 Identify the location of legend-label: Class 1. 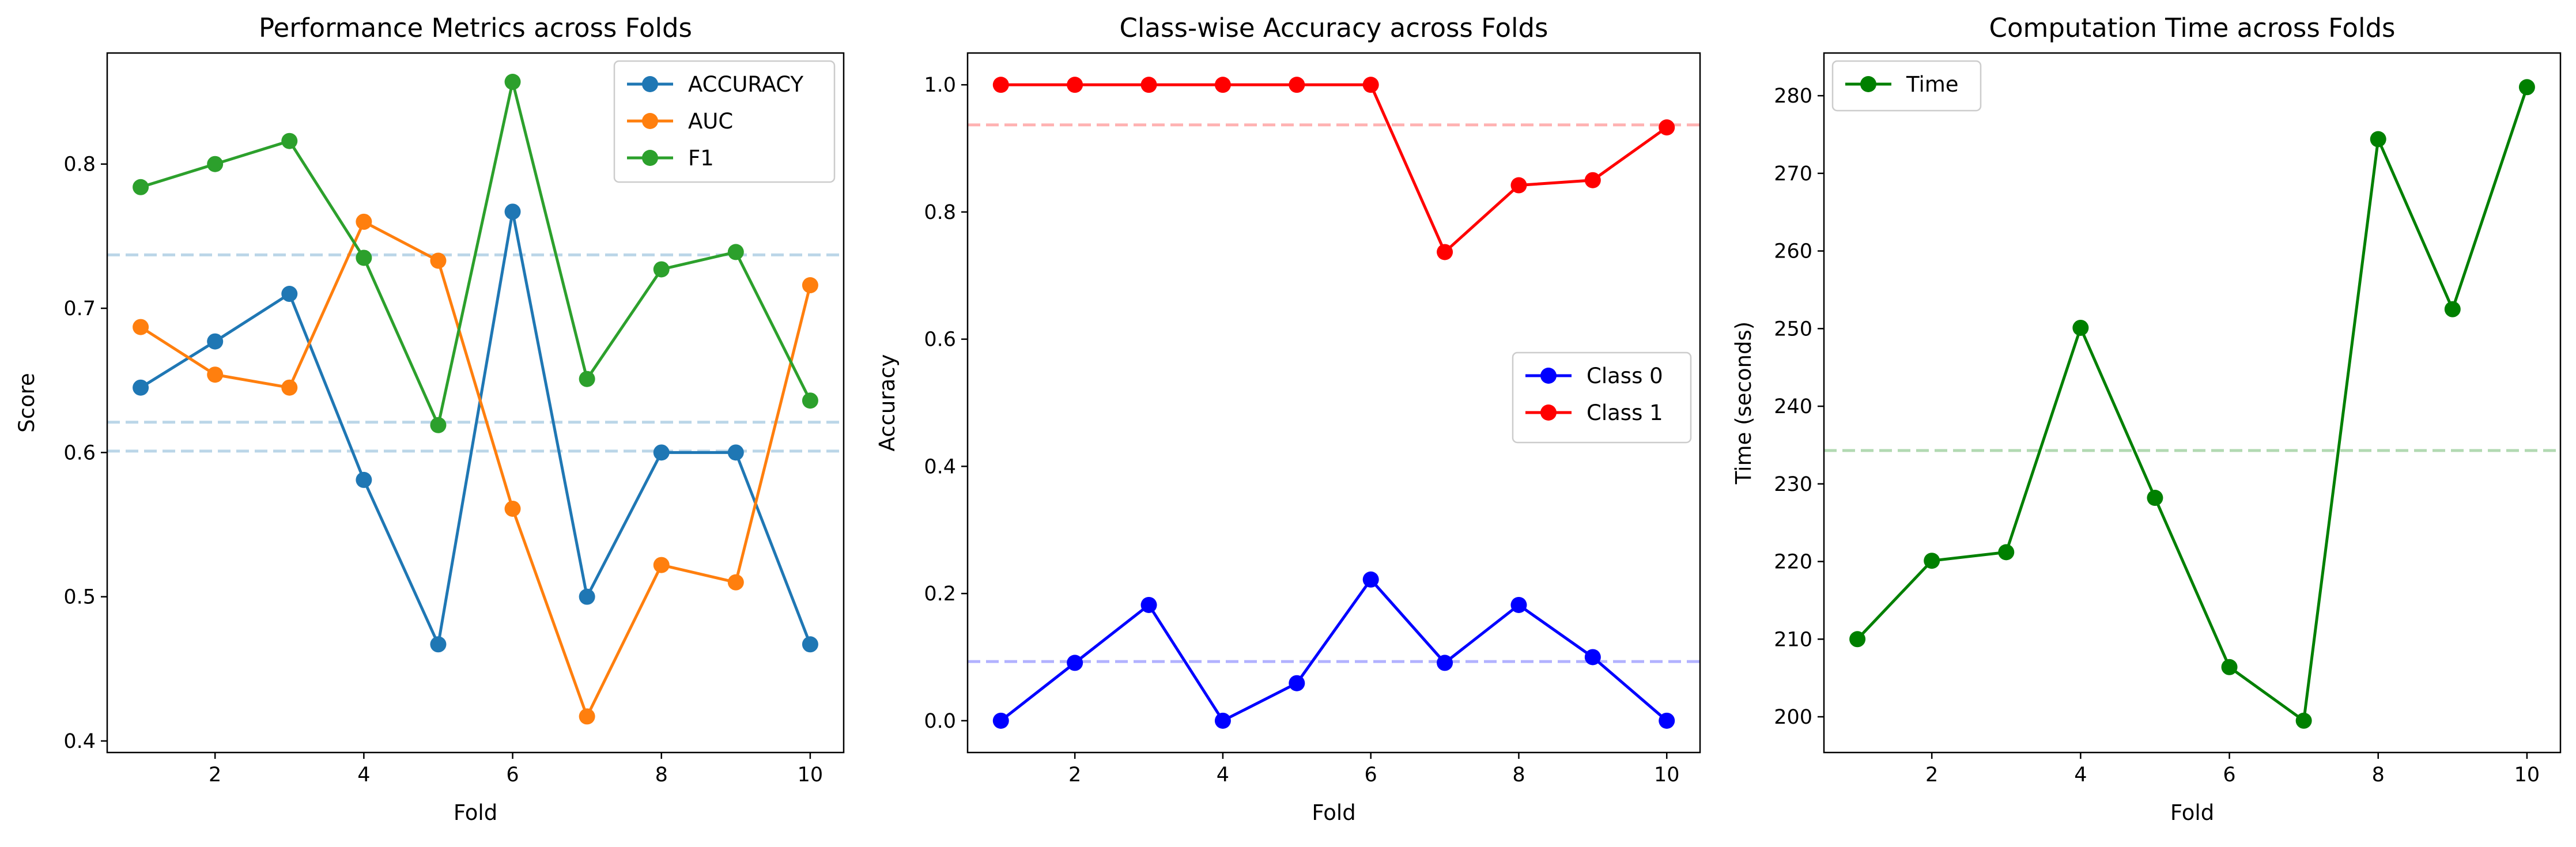
(1625, 412).